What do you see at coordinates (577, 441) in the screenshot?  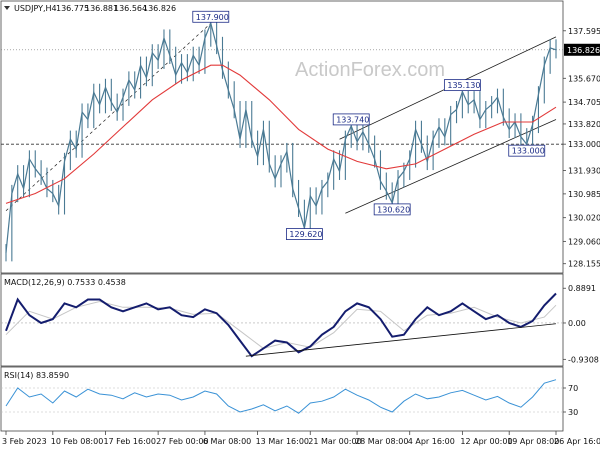 I see `x-tick-label: 26 Apr 16:00` at bounding box center [577, 441].